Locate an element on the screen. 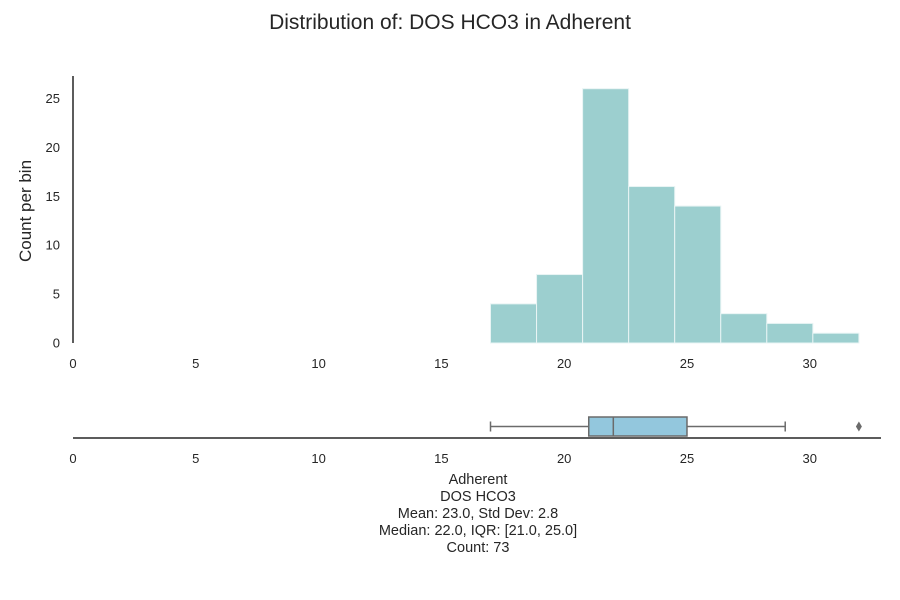 The image size is (900, 600). y-tick-label: 0 is located at coordinates (56, 343).